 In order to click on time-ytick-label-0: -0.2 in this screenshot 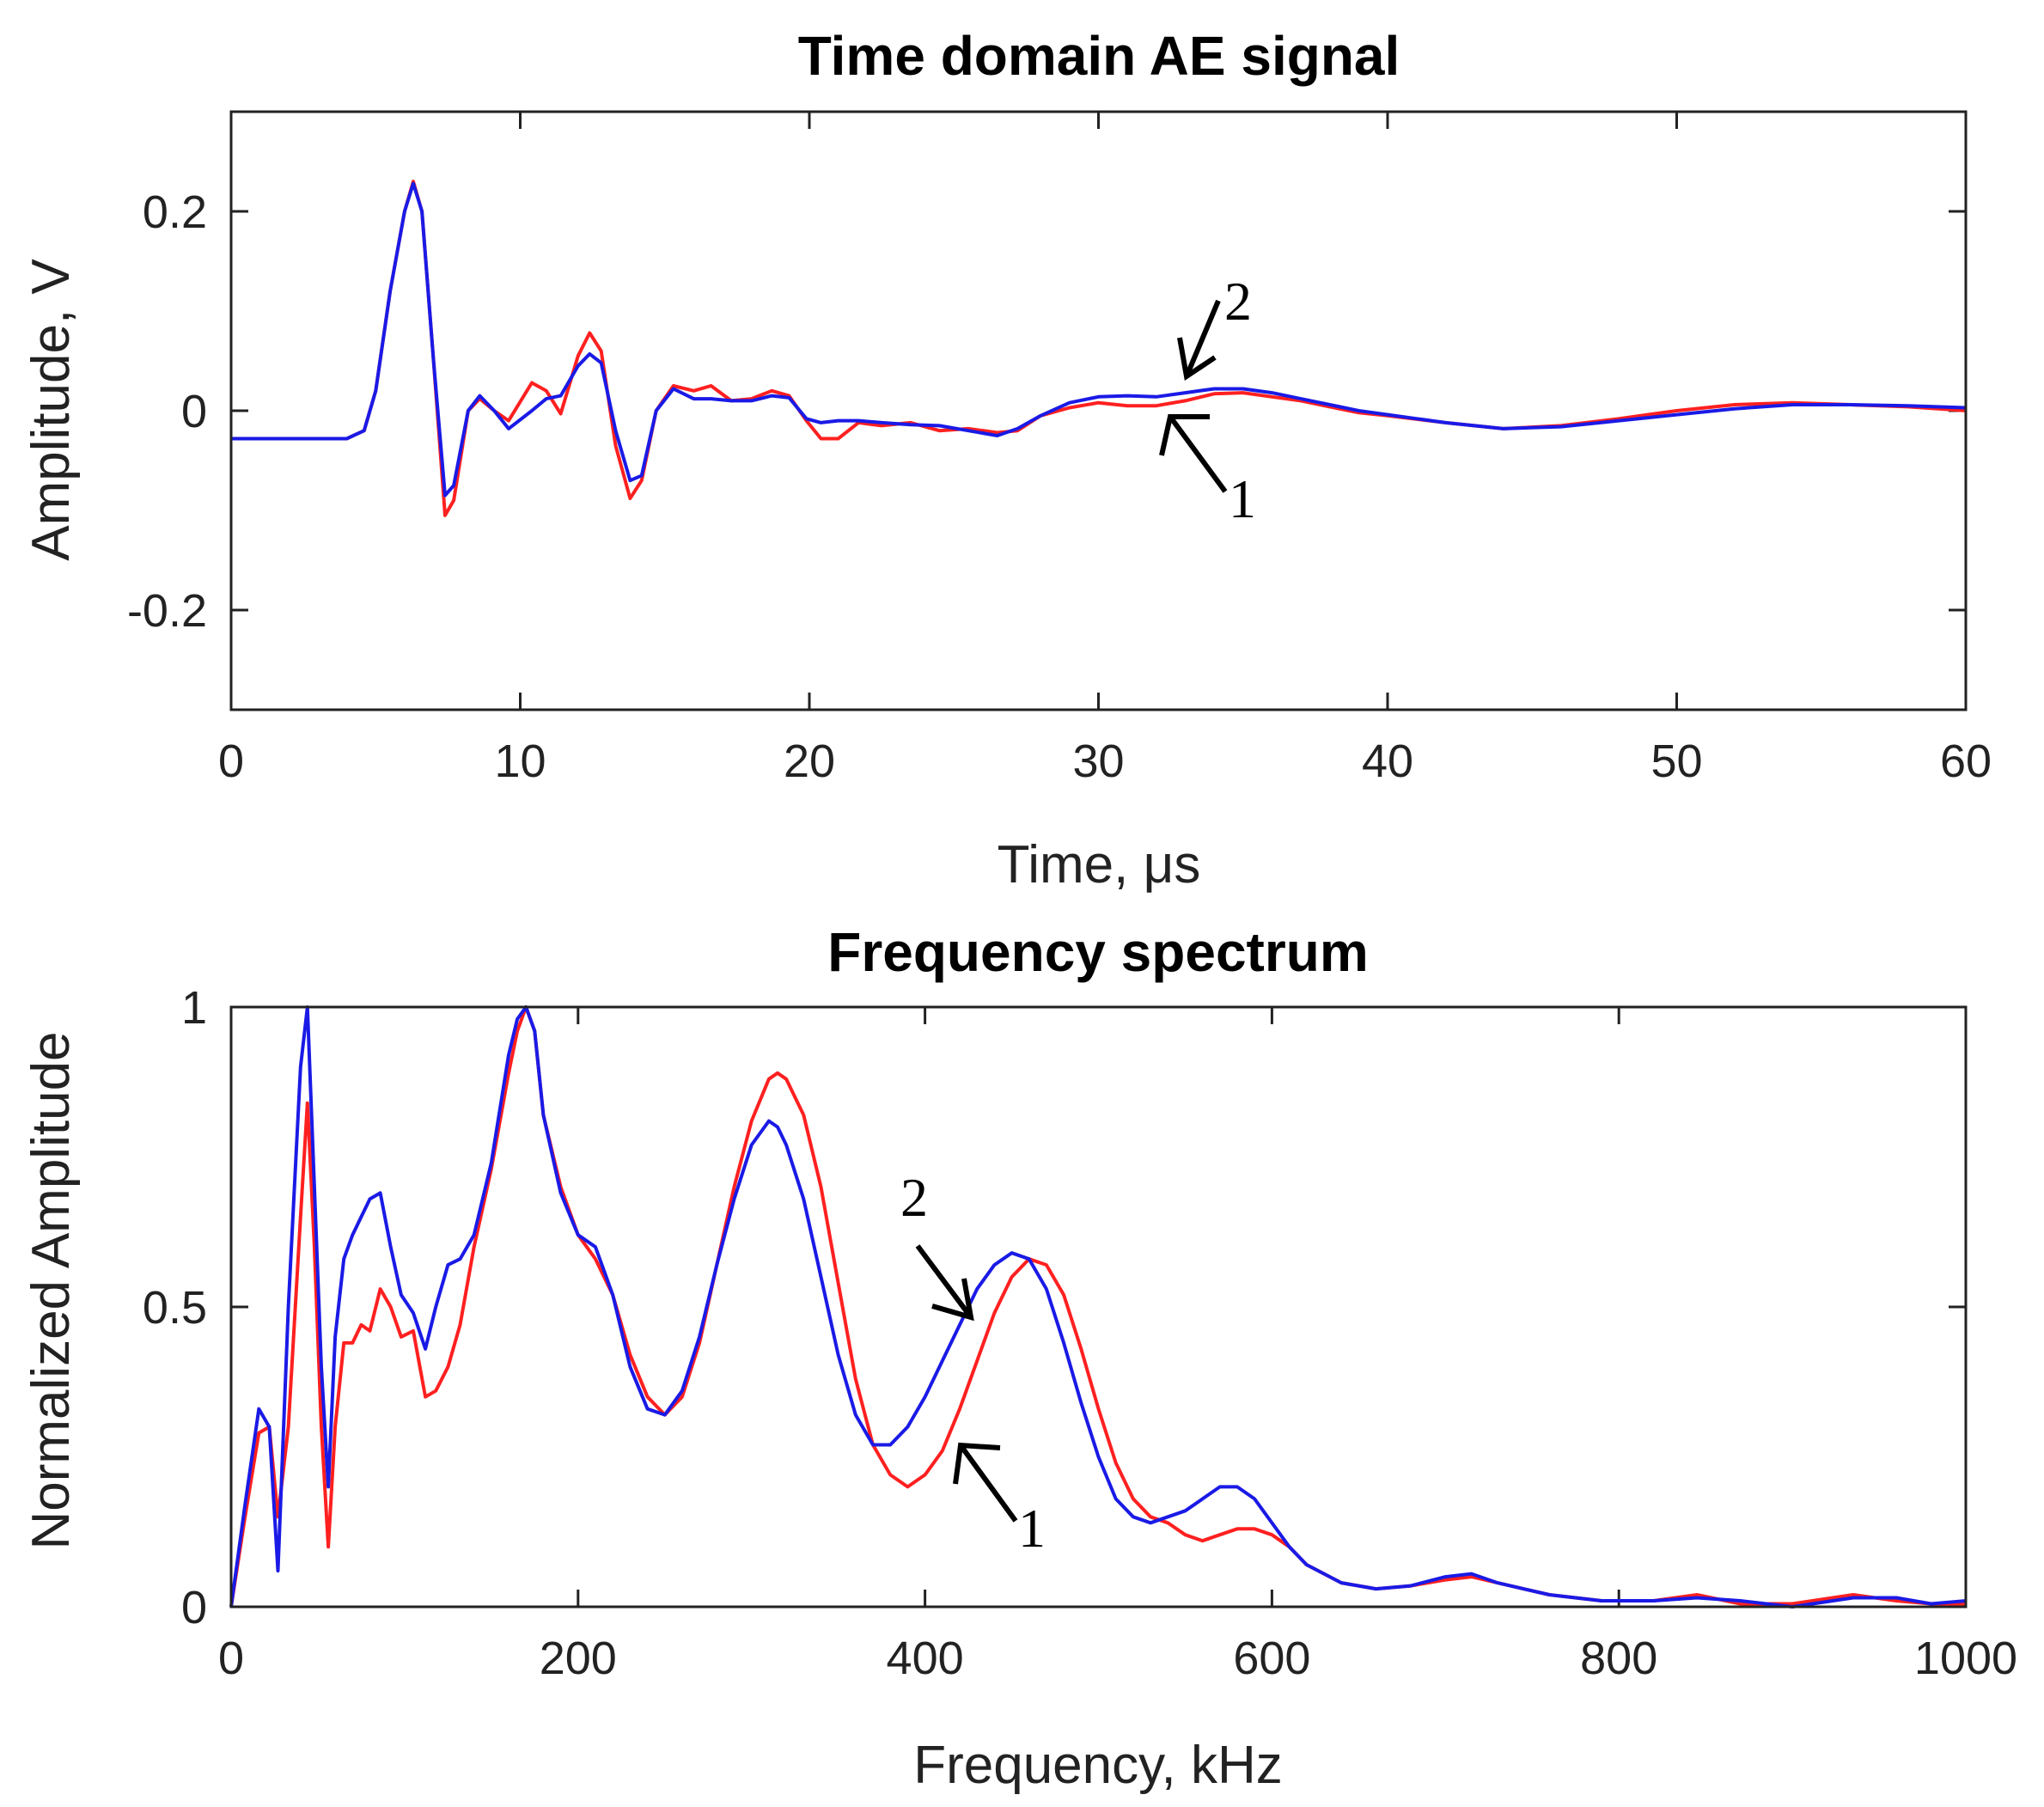, I will do `click(167, 611)`.